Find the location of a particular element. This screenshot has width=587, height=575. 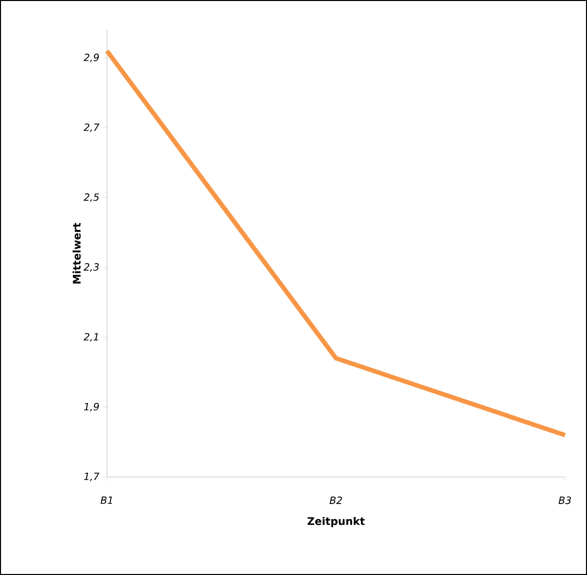

y-axis-title: Mittelwert is located at coordinates (76, 253).